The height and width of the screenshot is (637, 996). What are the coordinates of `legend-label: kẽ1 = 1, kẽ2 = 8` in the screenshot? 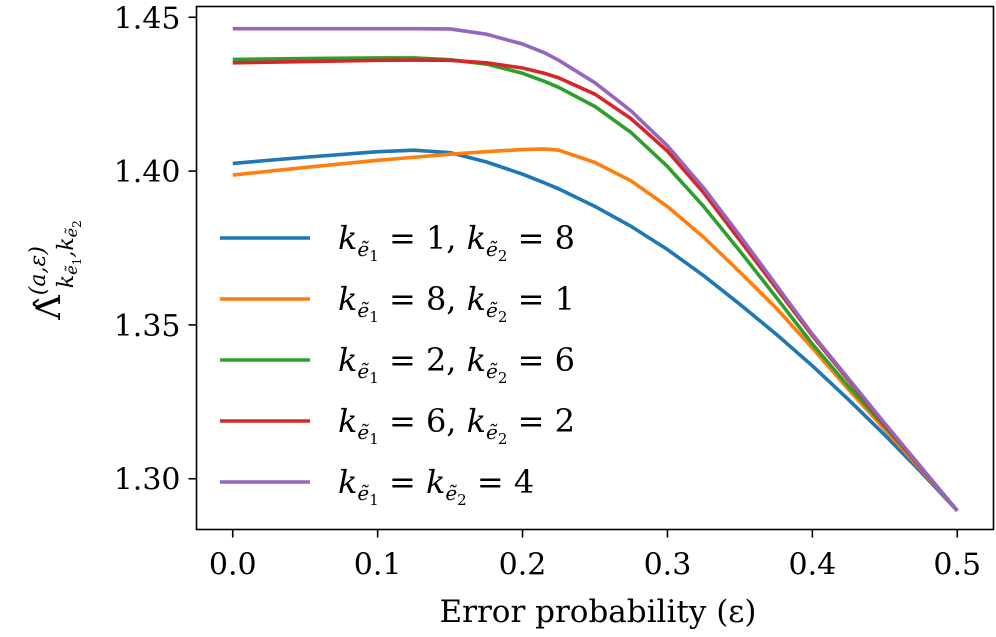 It's located at (456, 242).